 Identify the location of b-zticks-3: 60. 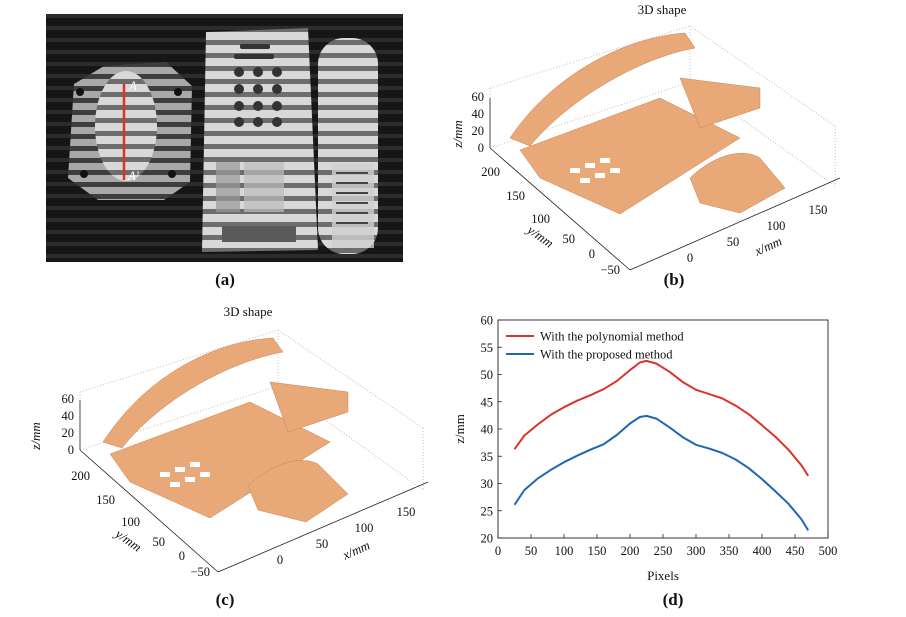
(478, 97).